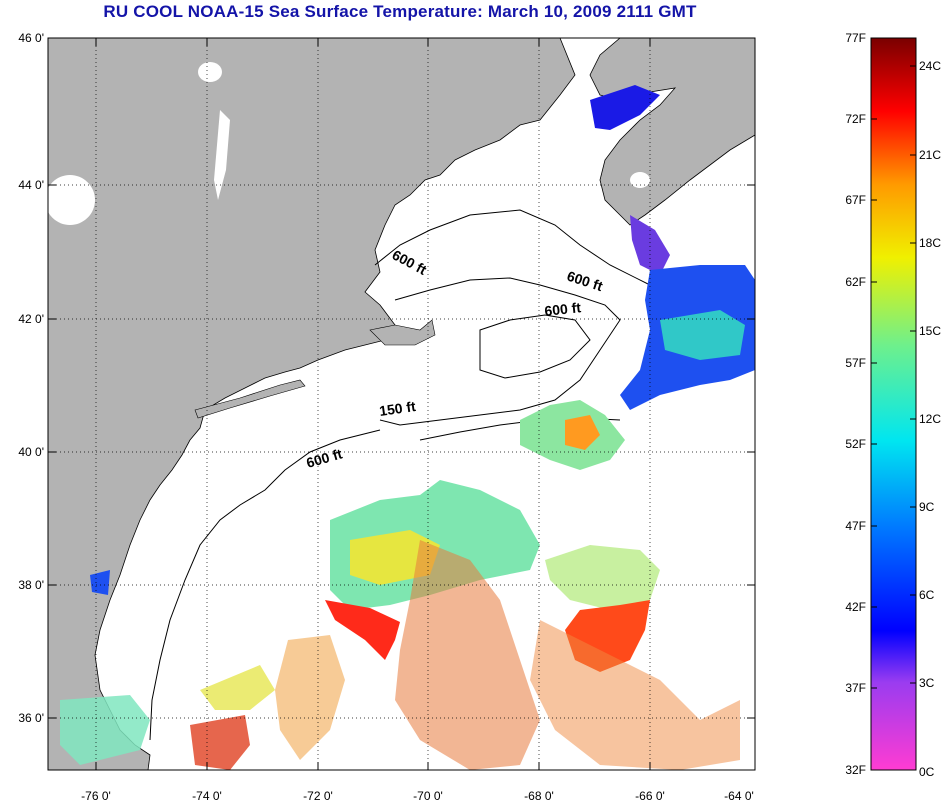  What do you see at coordinates (855, 282) in the screenshot?
I see `colorbar-f-label: 62F` at bounding box center [855, 282].